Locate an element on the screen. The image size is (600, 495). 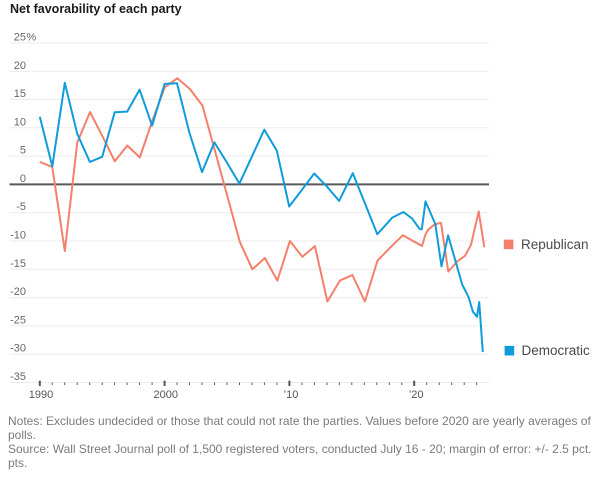
svg-text: -30 is located at coordinates (18, 349).